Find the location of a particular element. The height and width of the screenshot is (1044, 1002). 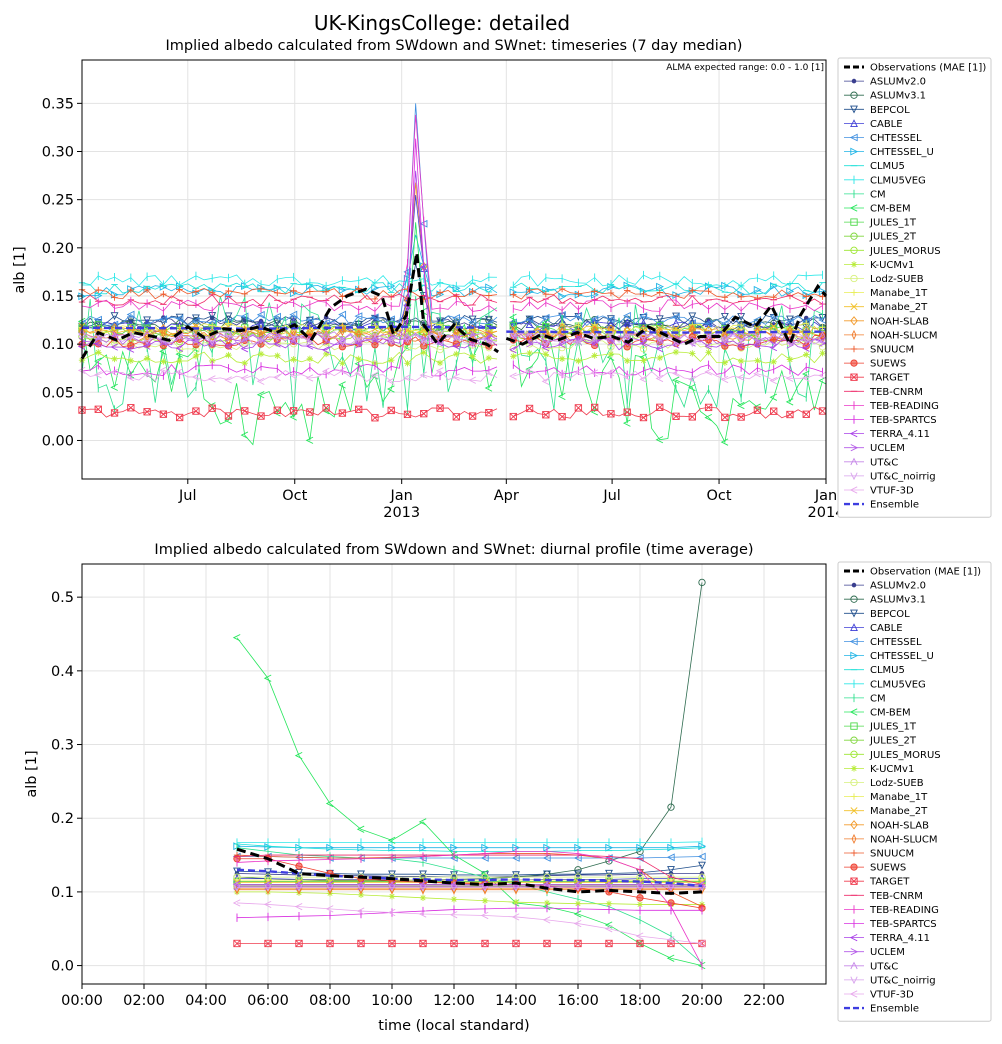

diurnal-legend-item: CABLE is located at coordinates (873, 628).